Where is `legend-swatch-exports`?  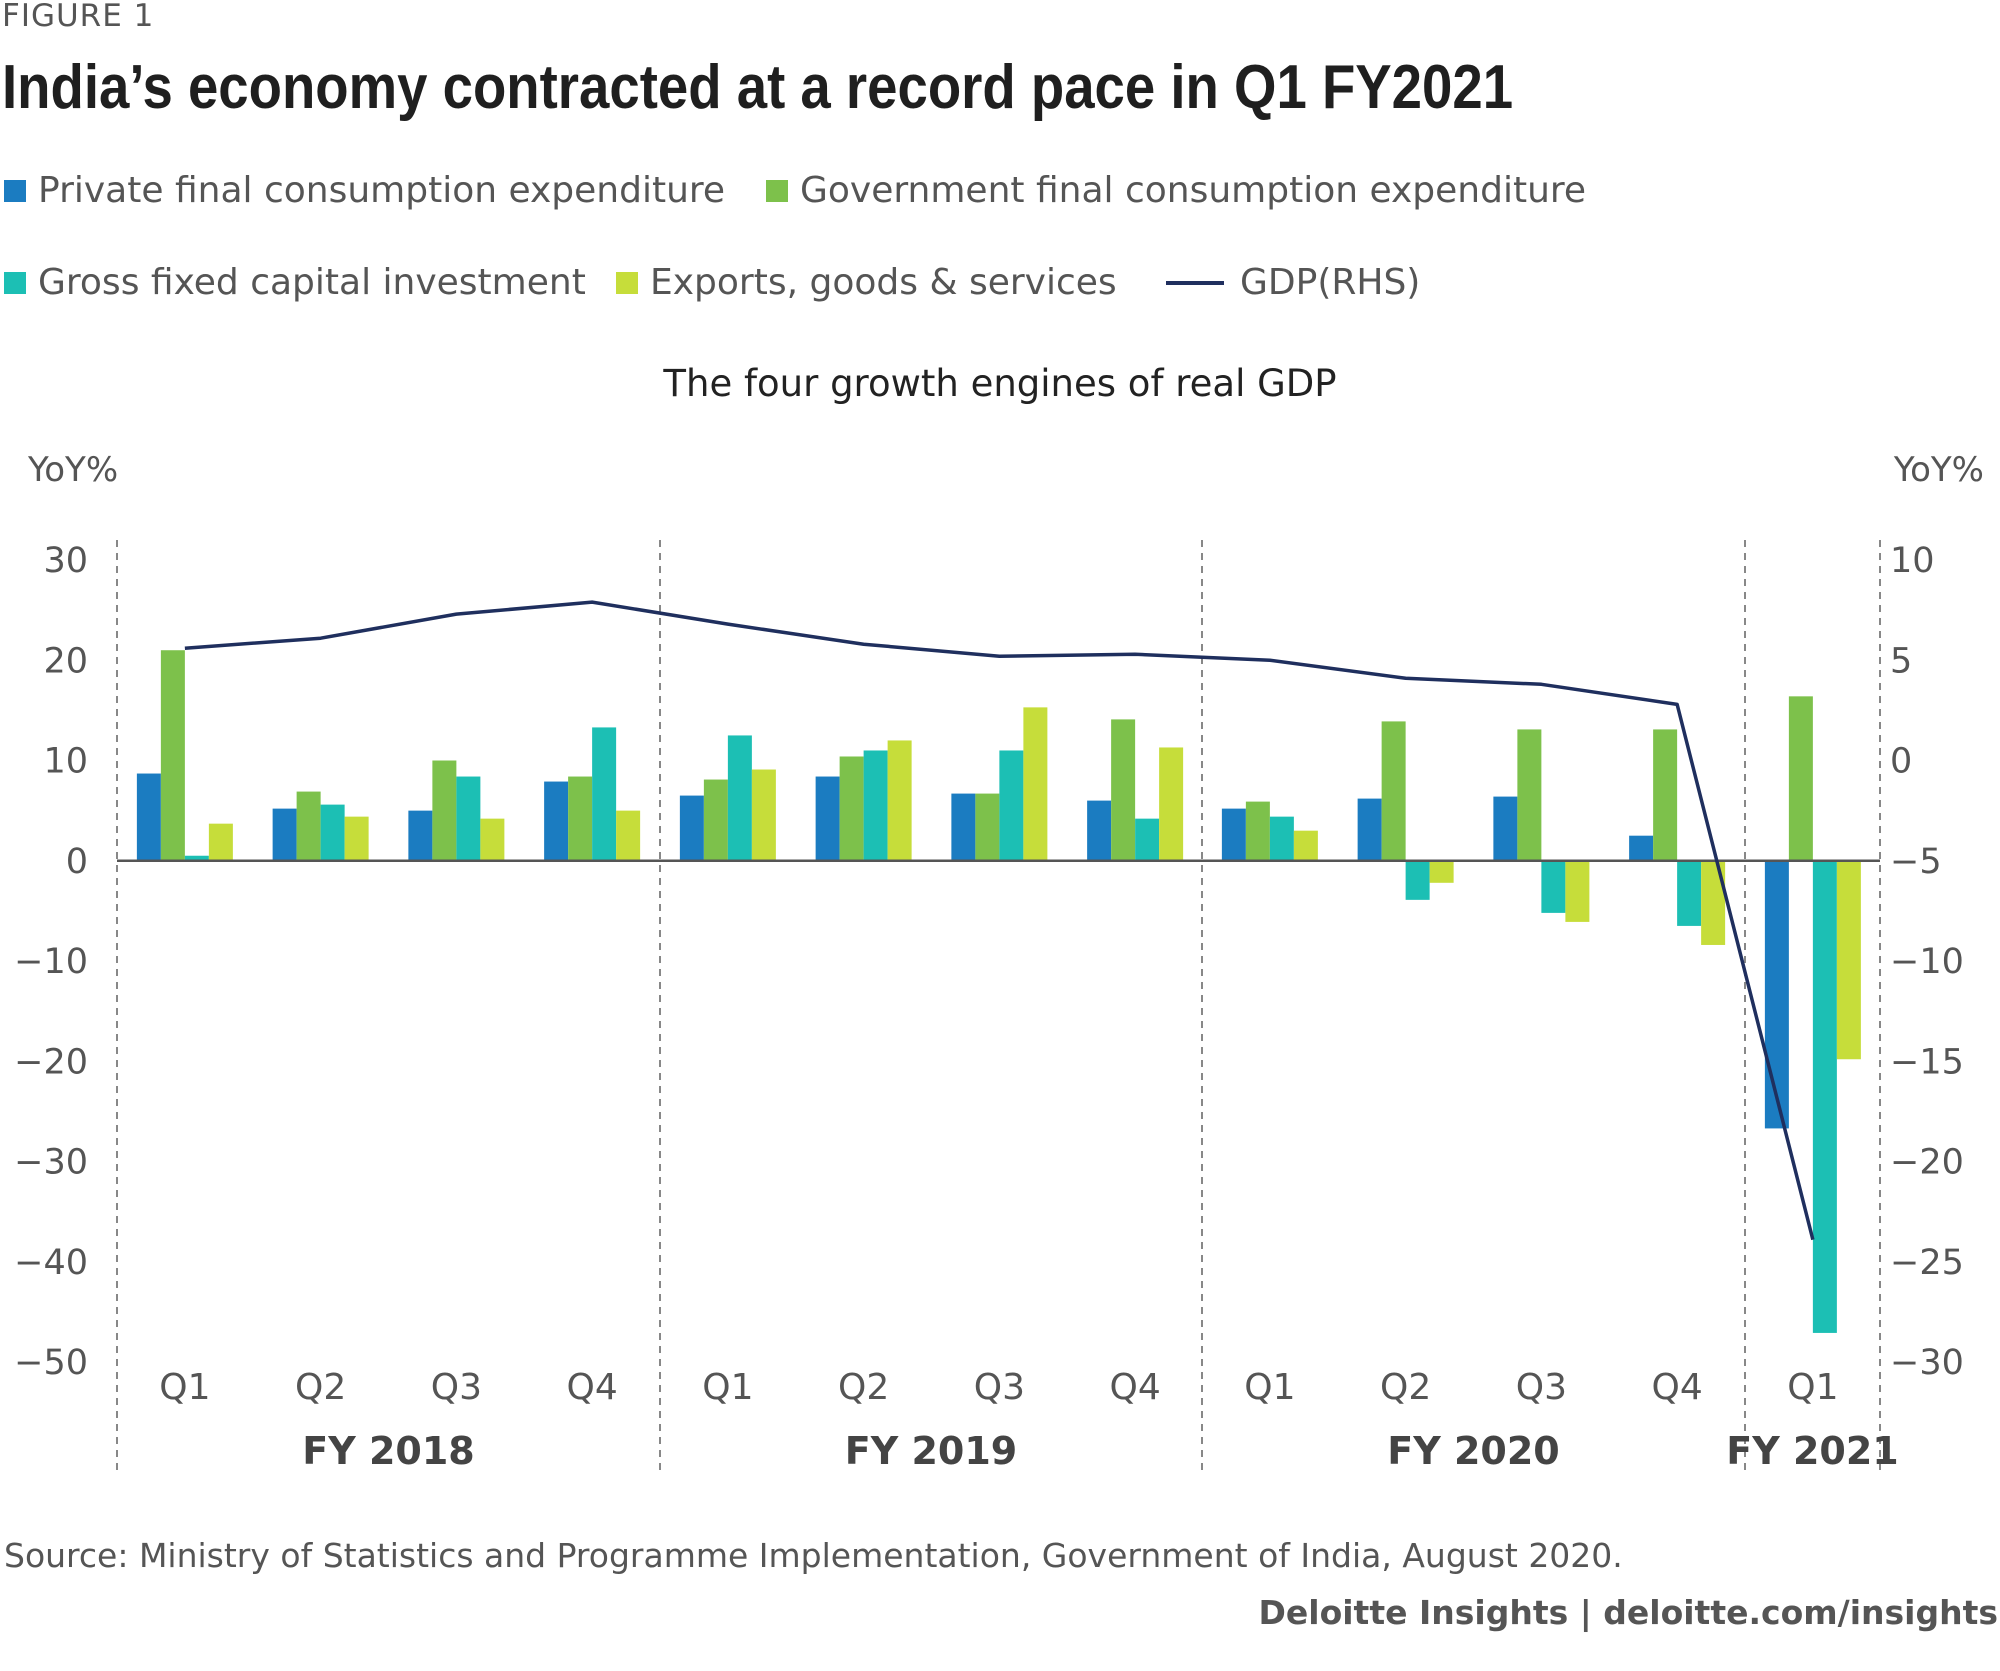 legend-swatch-exports is located at coordinates (627, 282).